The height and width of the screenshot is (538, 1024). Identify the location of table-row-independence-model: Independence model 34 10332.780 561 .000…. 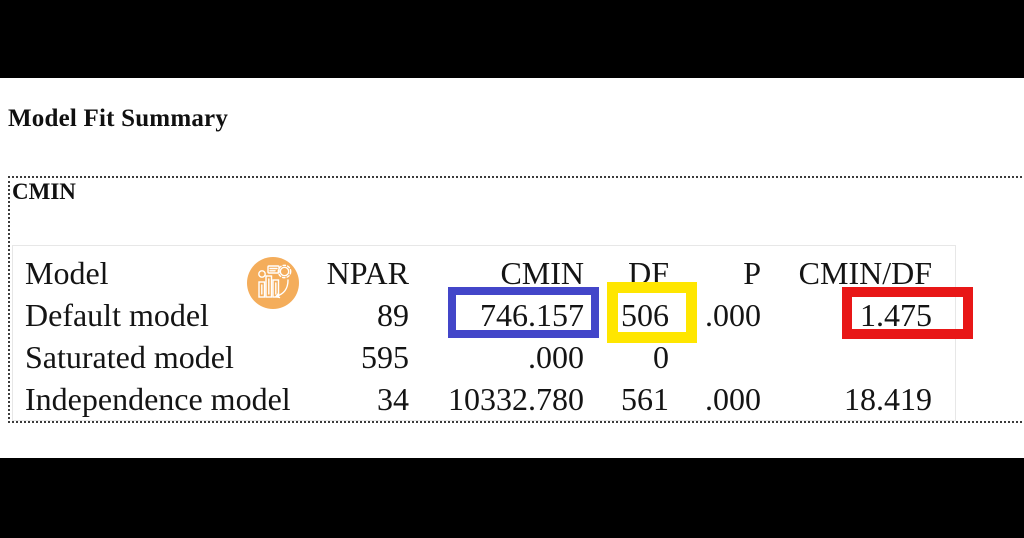
(484, 399).